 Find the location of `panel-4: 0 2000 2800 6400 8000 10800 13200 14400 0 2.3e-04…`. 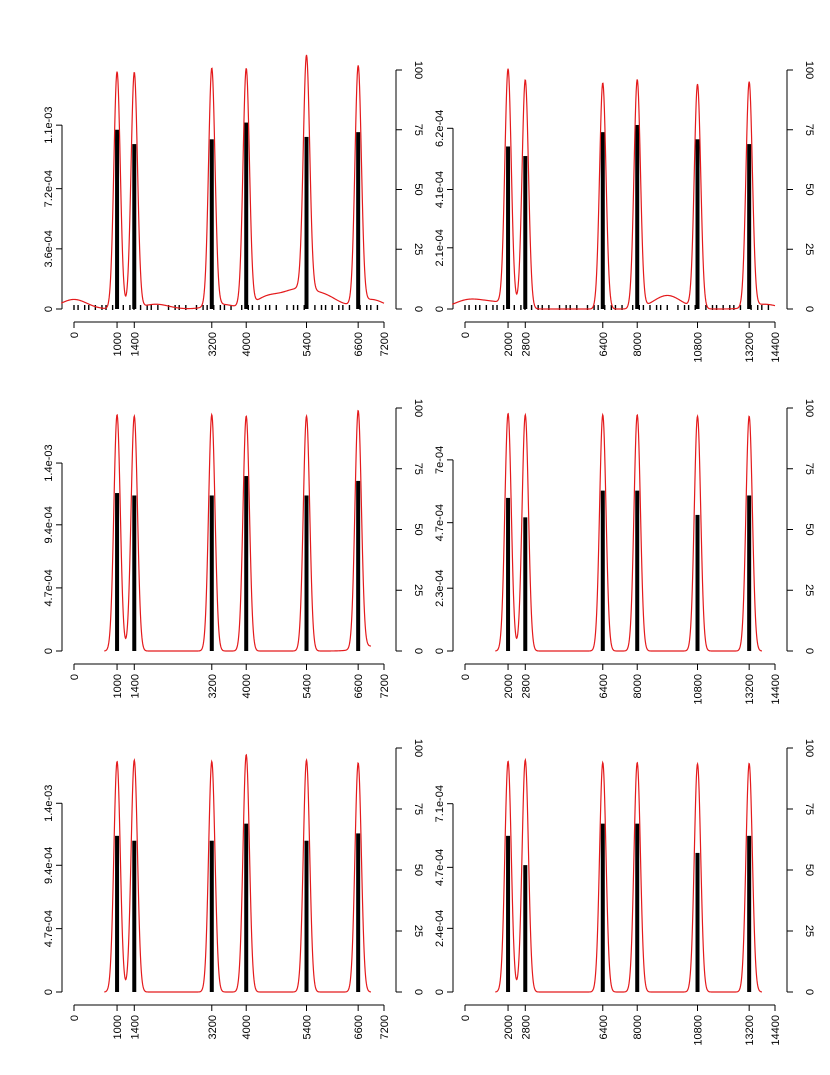

panel-4: 0 2000 2800 6400 8000 10800 13200 14400 0 2.3e-04… is located at coordinates (624, 552).